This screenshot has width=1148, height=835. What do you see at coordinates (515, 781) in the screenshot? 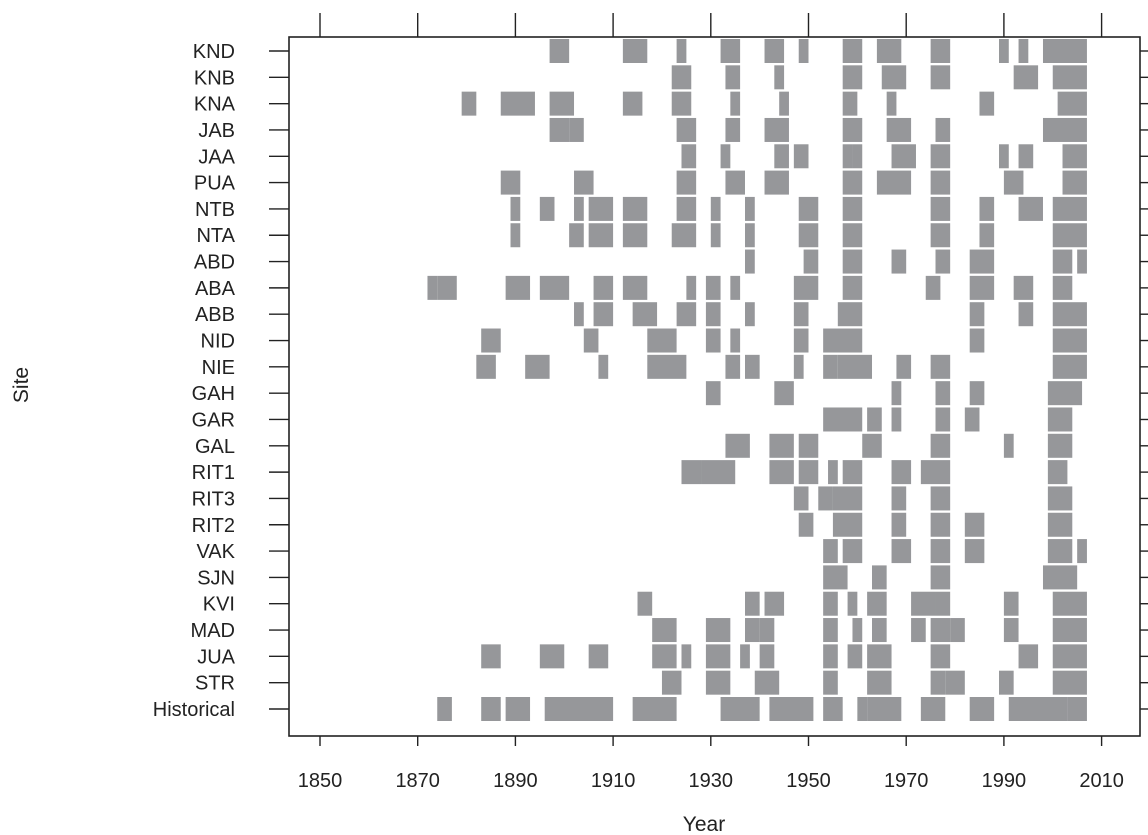
I see `x-tick-label-1890: 1890` at bounding box center [515, 781].